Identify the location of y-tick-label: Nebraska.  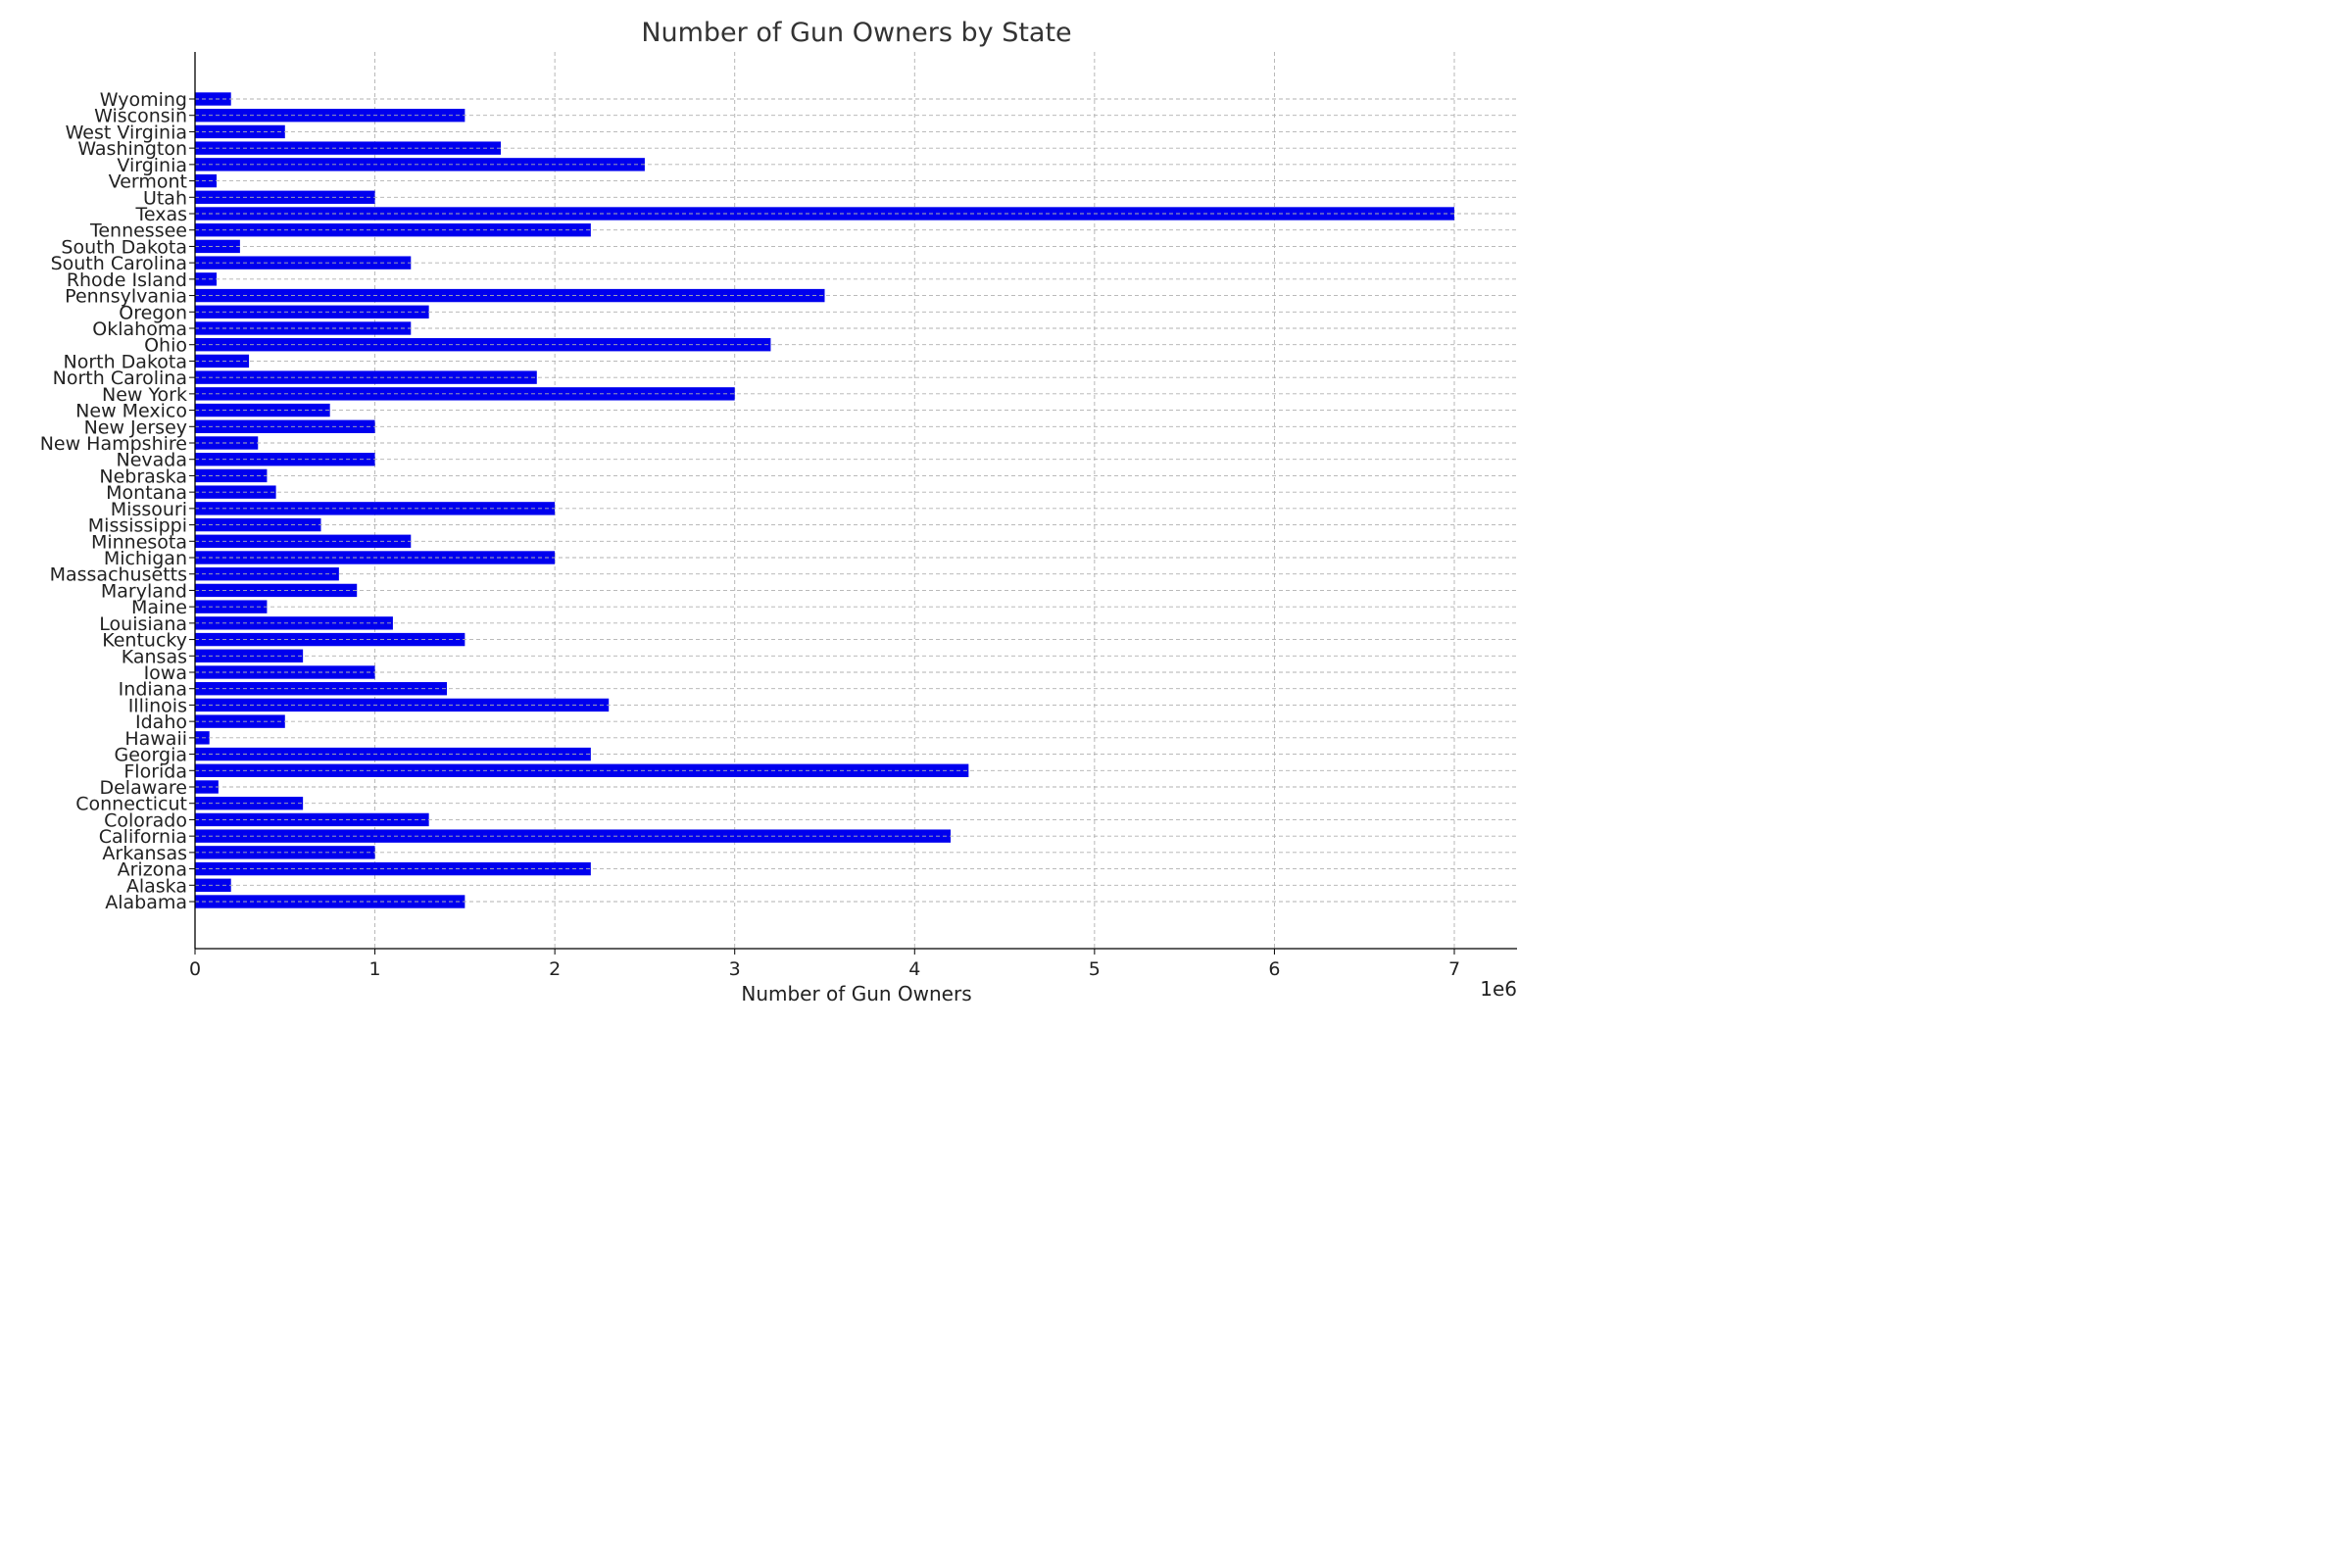
(143, 476).